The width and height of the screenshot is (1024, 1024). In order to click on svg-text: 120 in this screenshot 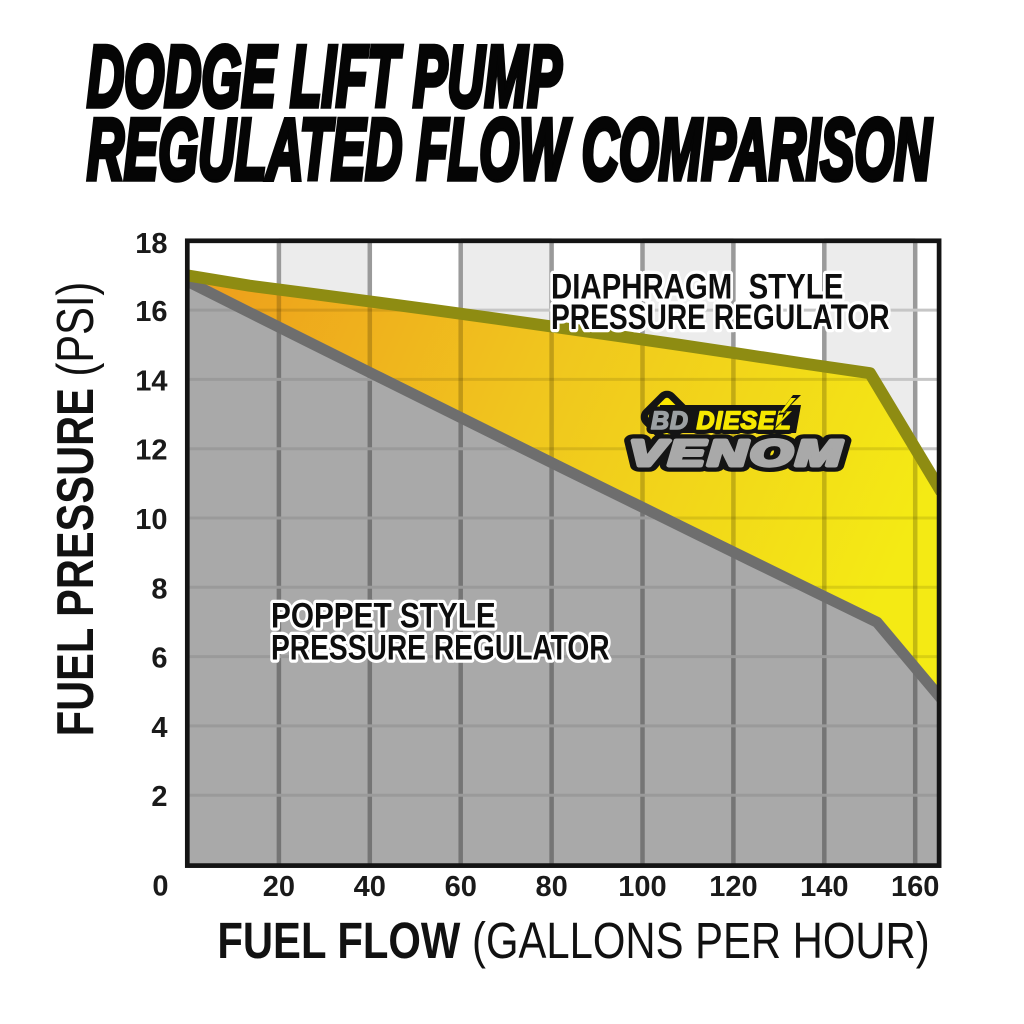, I will do `click(733, 887)`.